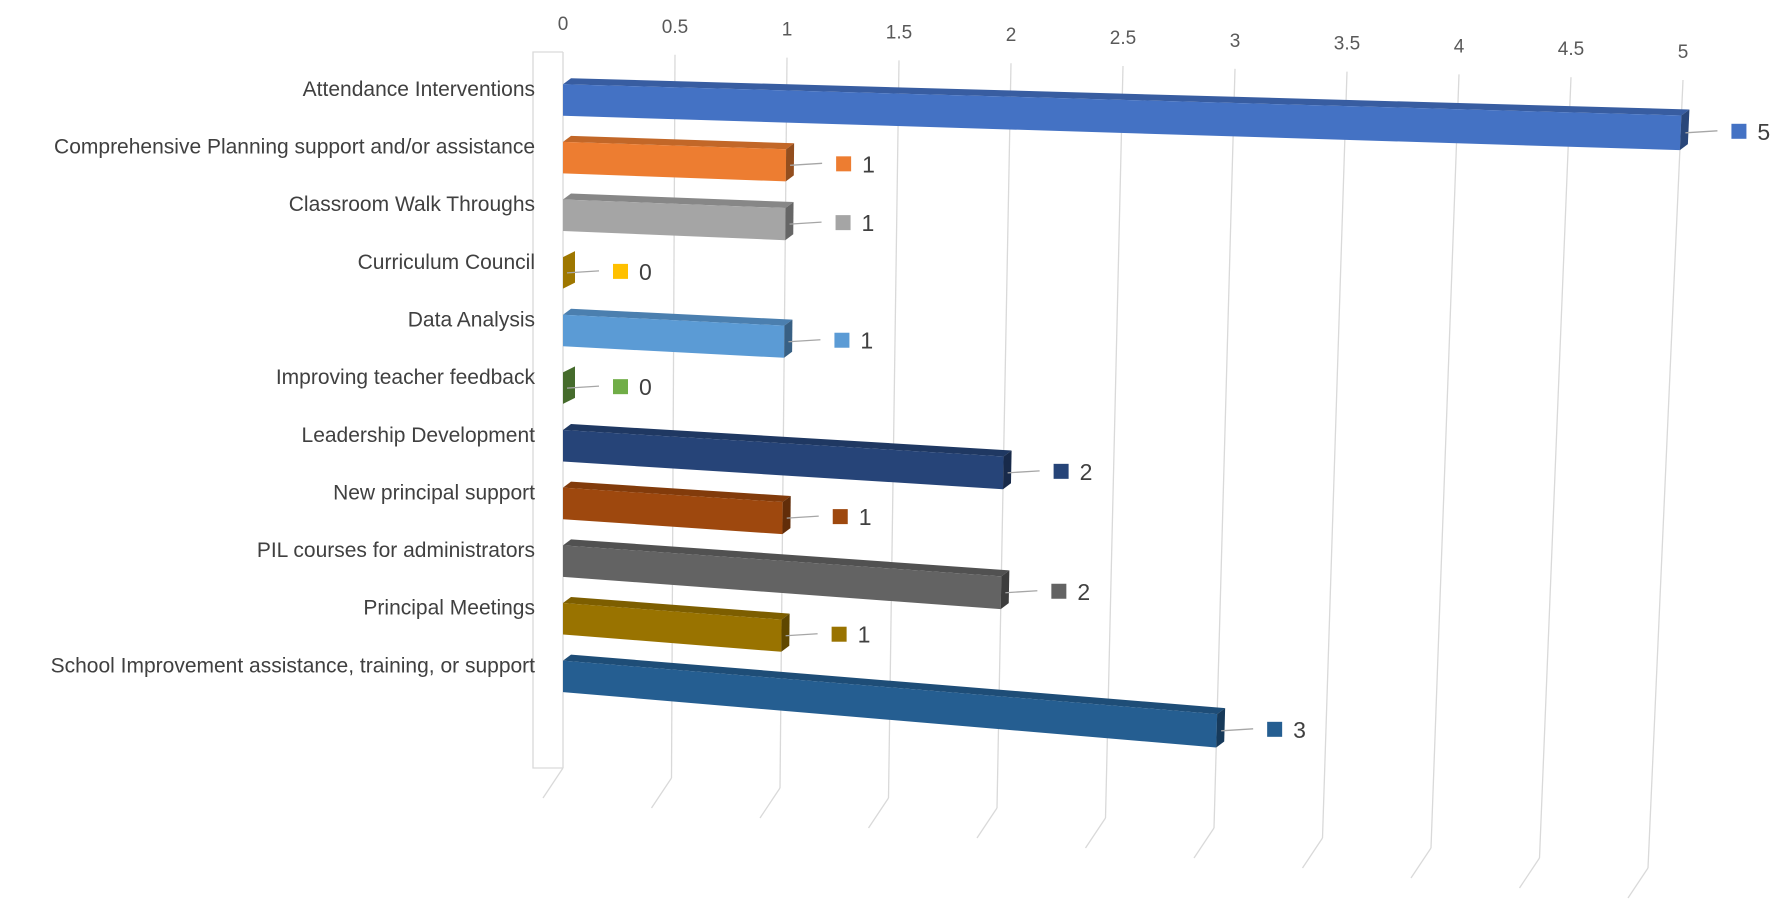 Image resolution: width=1780 pixels, height=899 pixels. What do you see at coordinates (471, 320) in the screenshot?
I see `category-label: Data Analysis` at bounding box center [471, 320].